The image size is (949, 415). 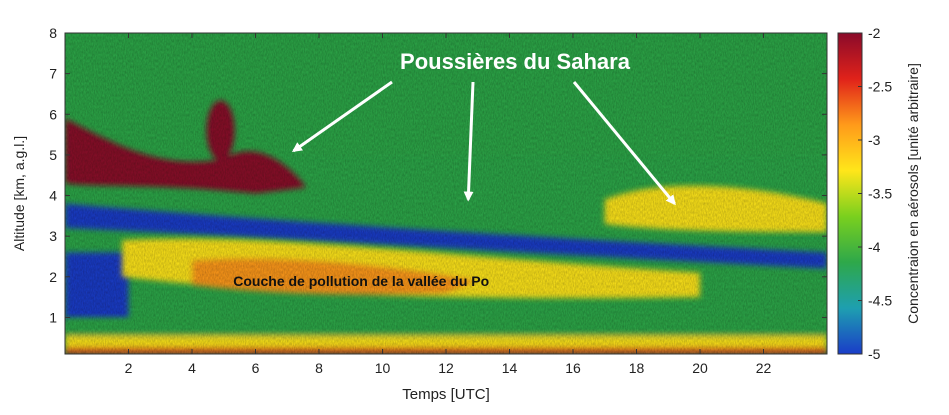 I want to click on colorbar-tick-label: -3, so click(x=874, y=140).